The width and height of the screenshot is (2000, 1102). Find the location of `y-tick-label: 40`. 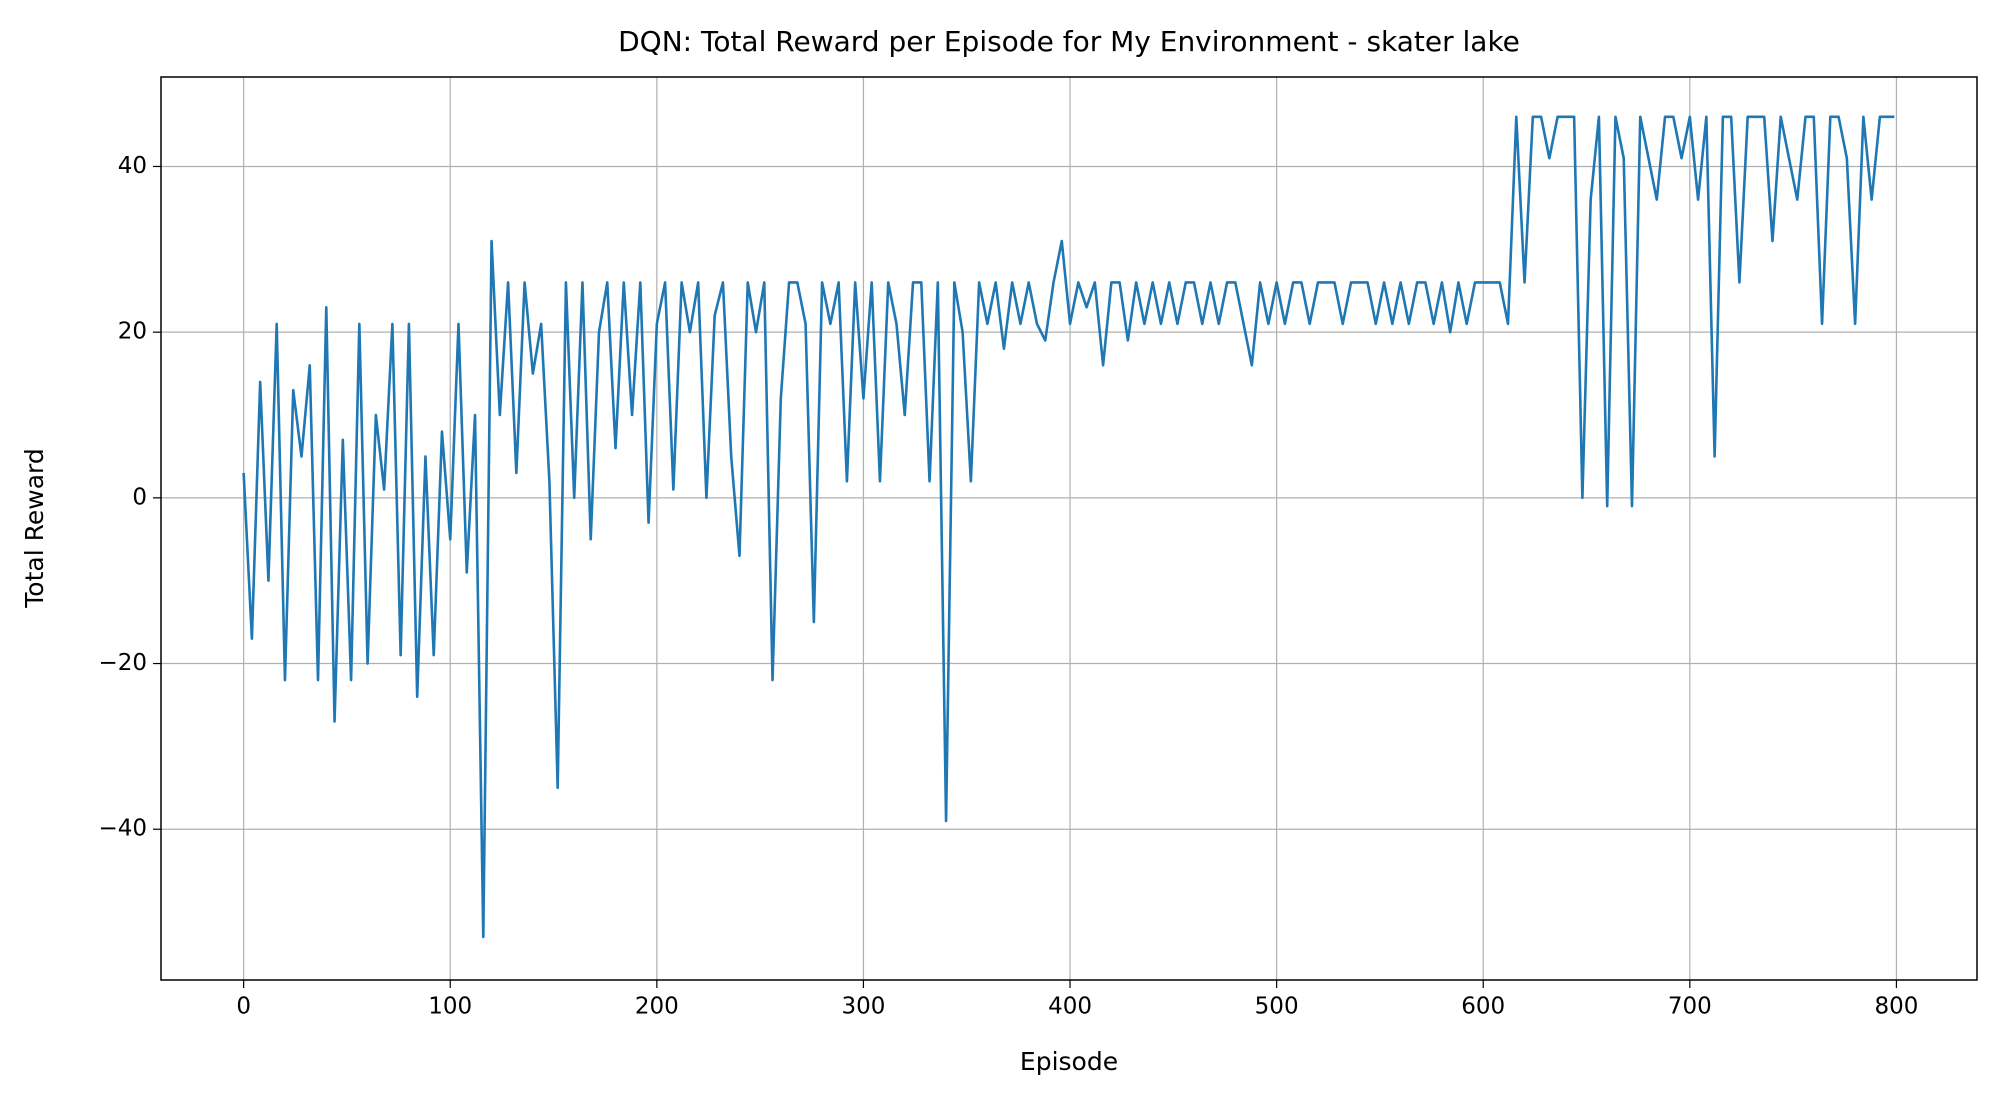

y-tick-label: 40 is located at coordinates (132, 166).